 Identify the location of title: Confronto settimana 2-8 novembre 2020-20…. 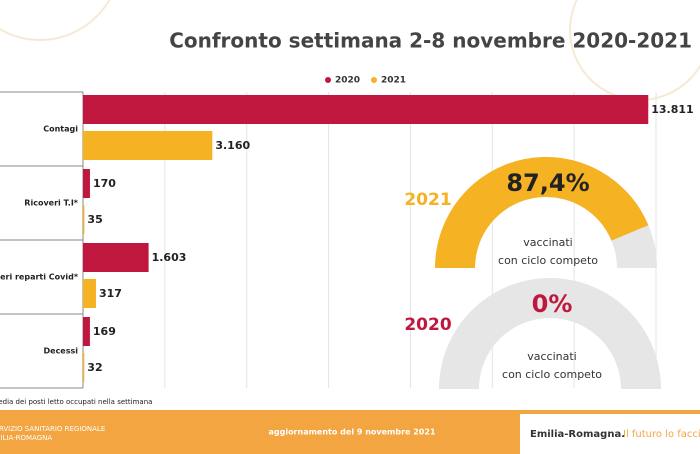
(430, 41).